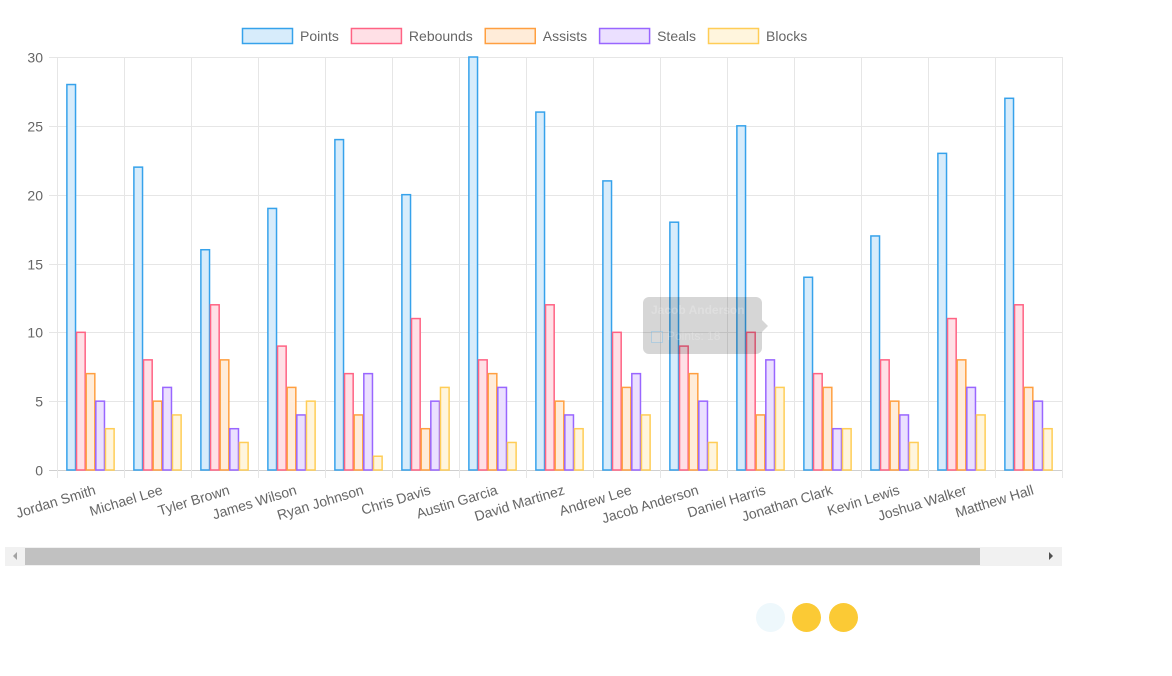 The width and height of the screenshot is (1172, 676). Describe the element at coordinates (319, 36) in the screenshot. I see `legend-label-points: Points` at that location.